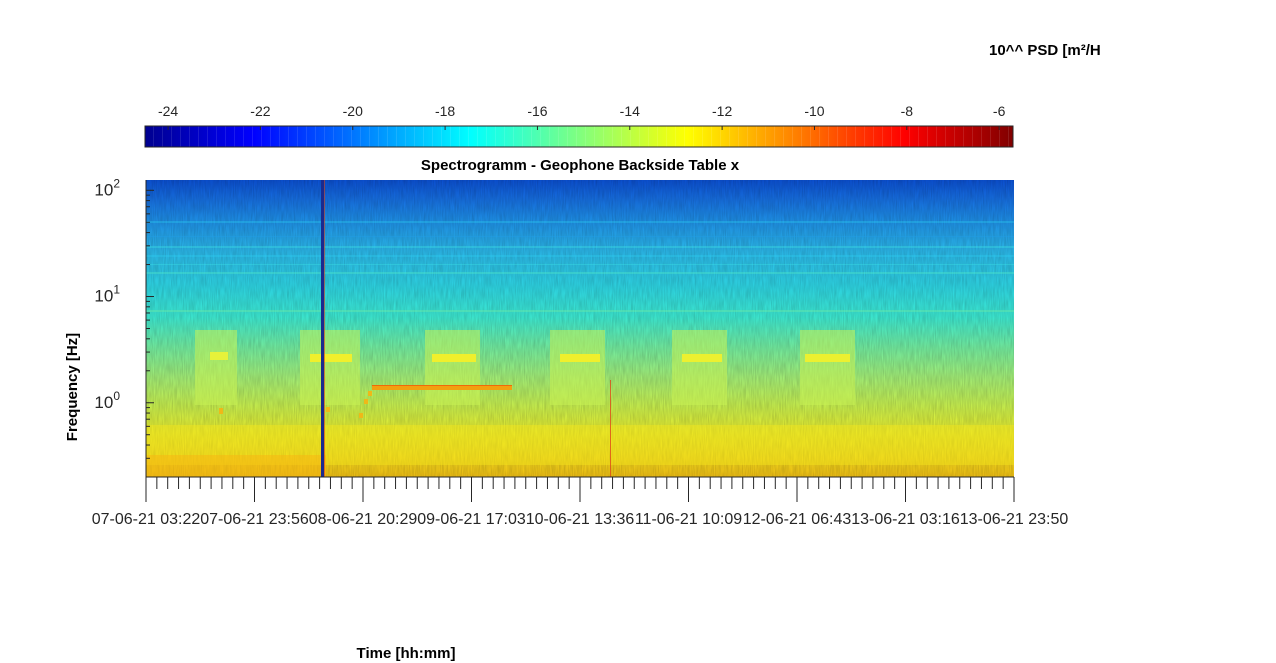 This screenshot has width=1276, height=663. What do you see at coordinates (610, 428) in the screenshot?
I see `short-event` at bounding box center [610, 428].